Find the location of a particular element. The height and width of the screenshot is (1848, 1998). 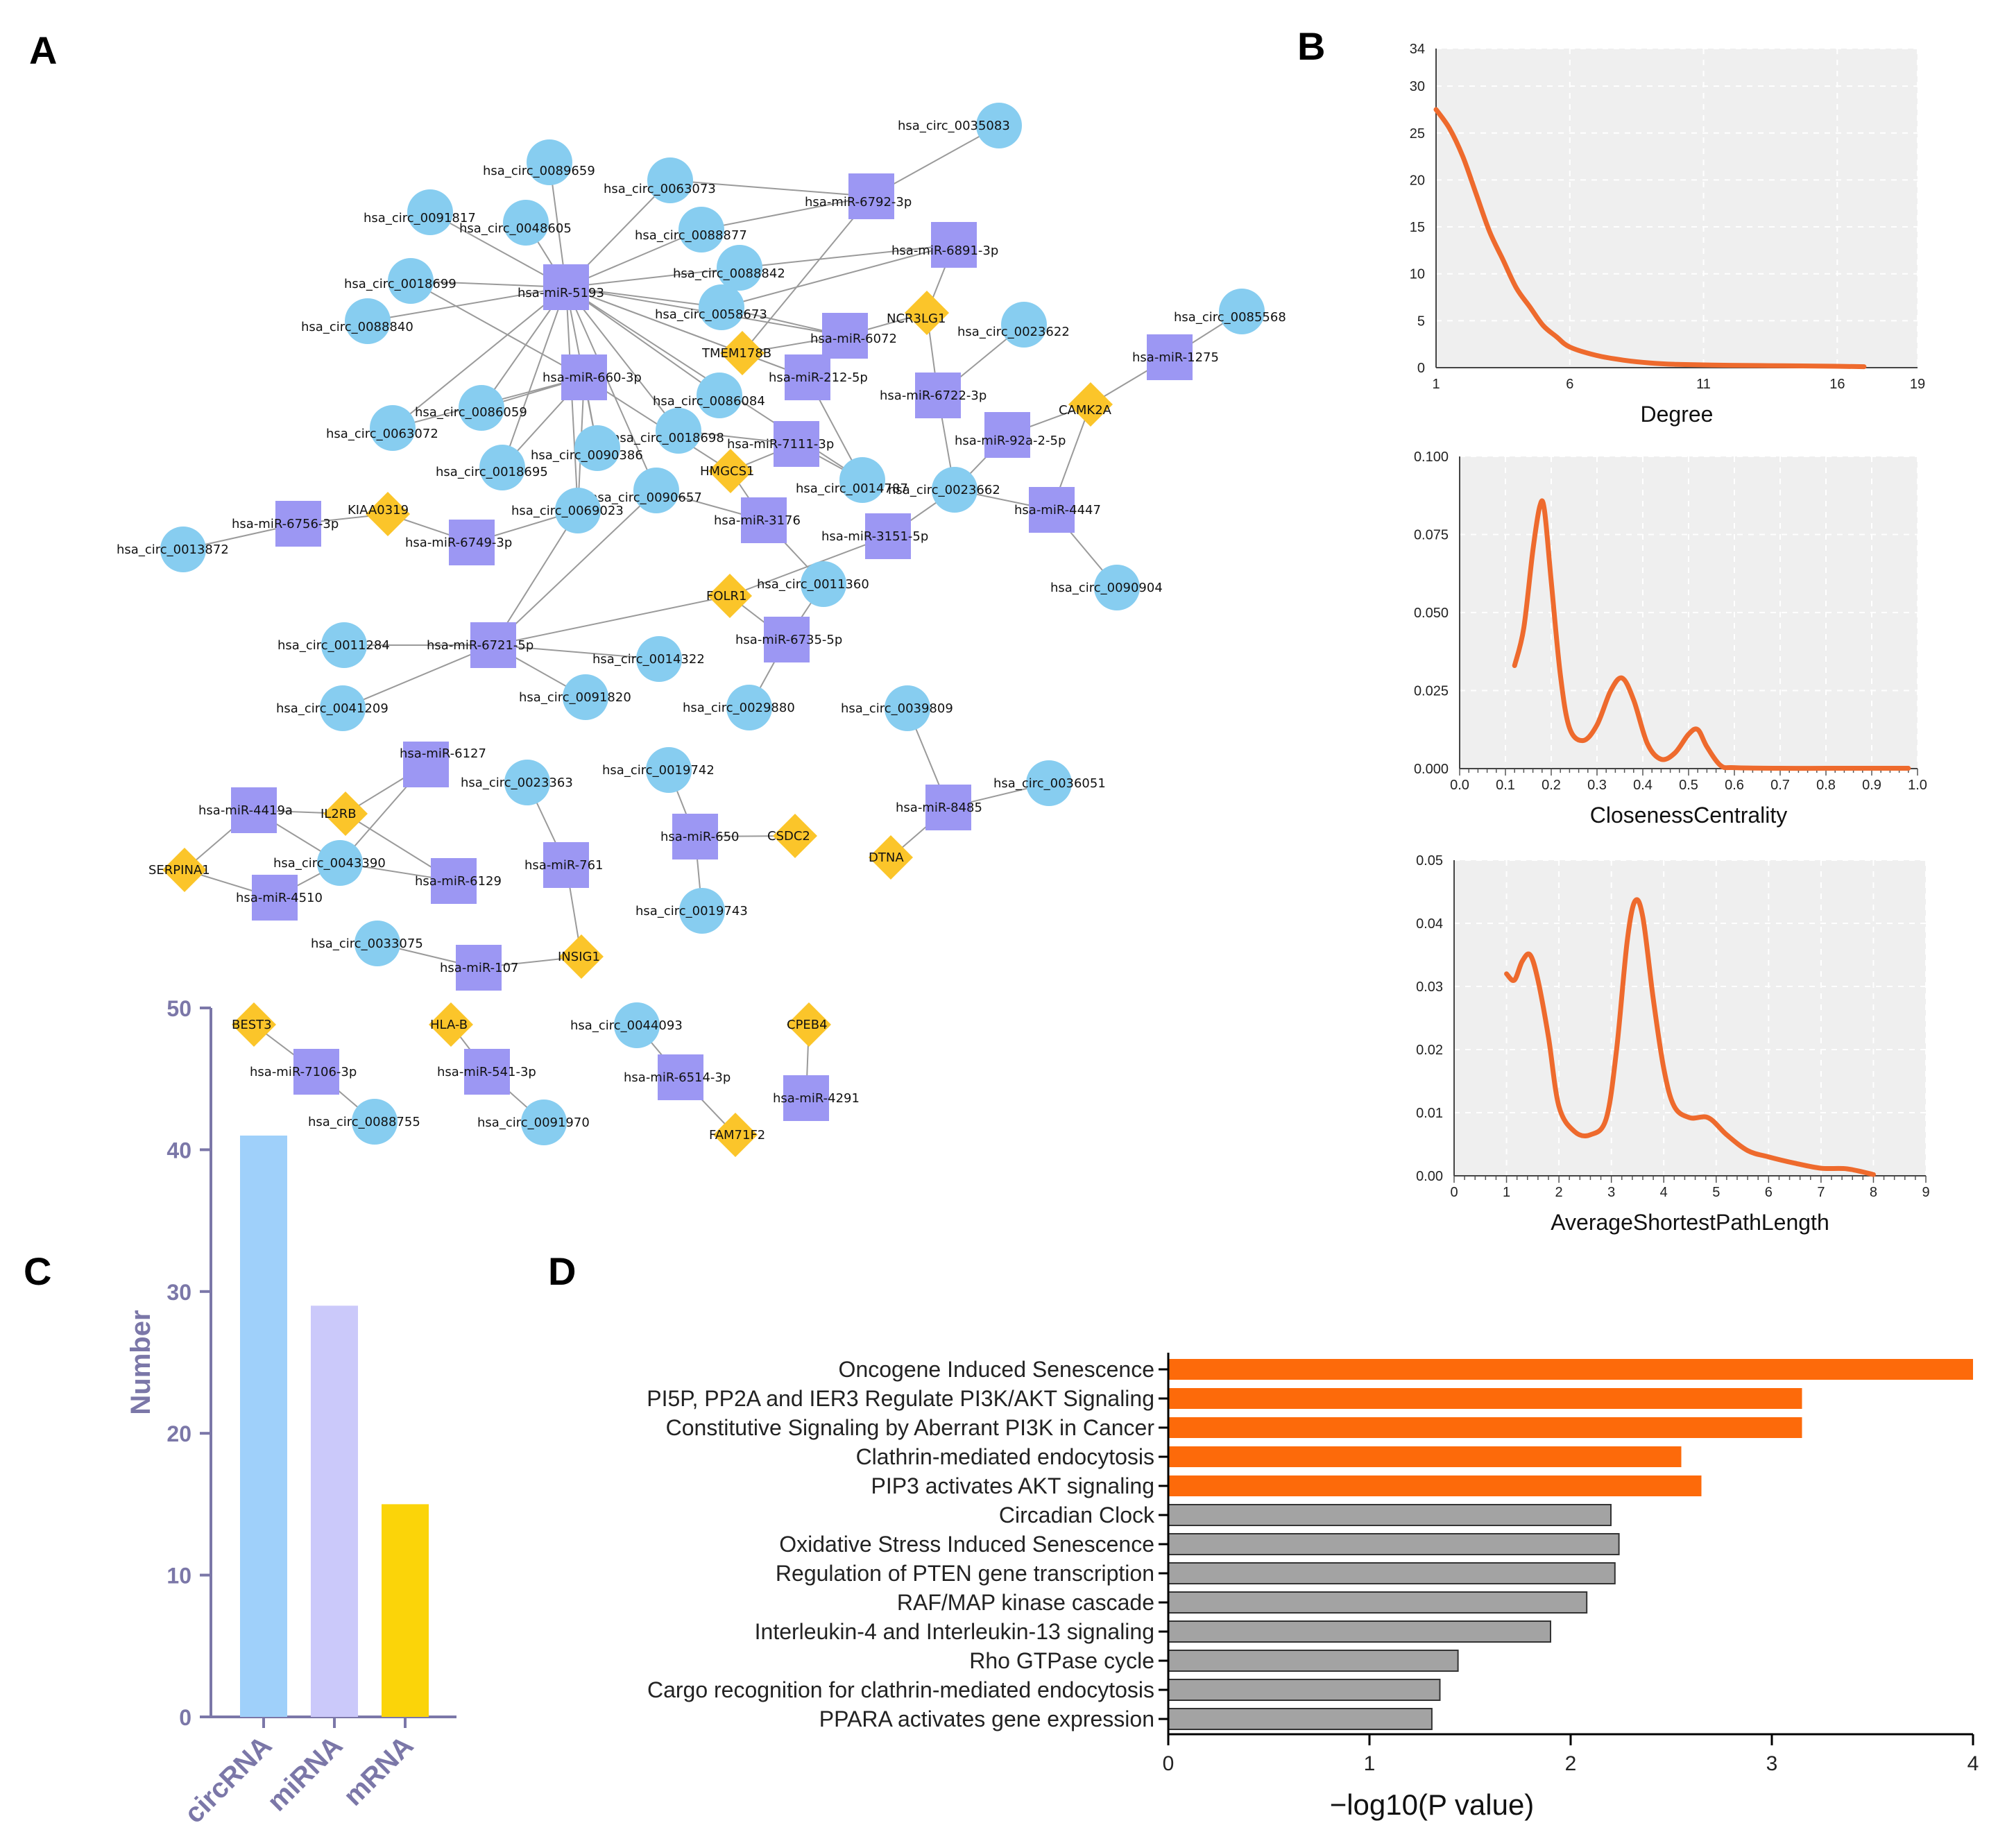

node-hsa-circ-0036051: hsa_circ_0036051 is located at coordinates (1049, 783).